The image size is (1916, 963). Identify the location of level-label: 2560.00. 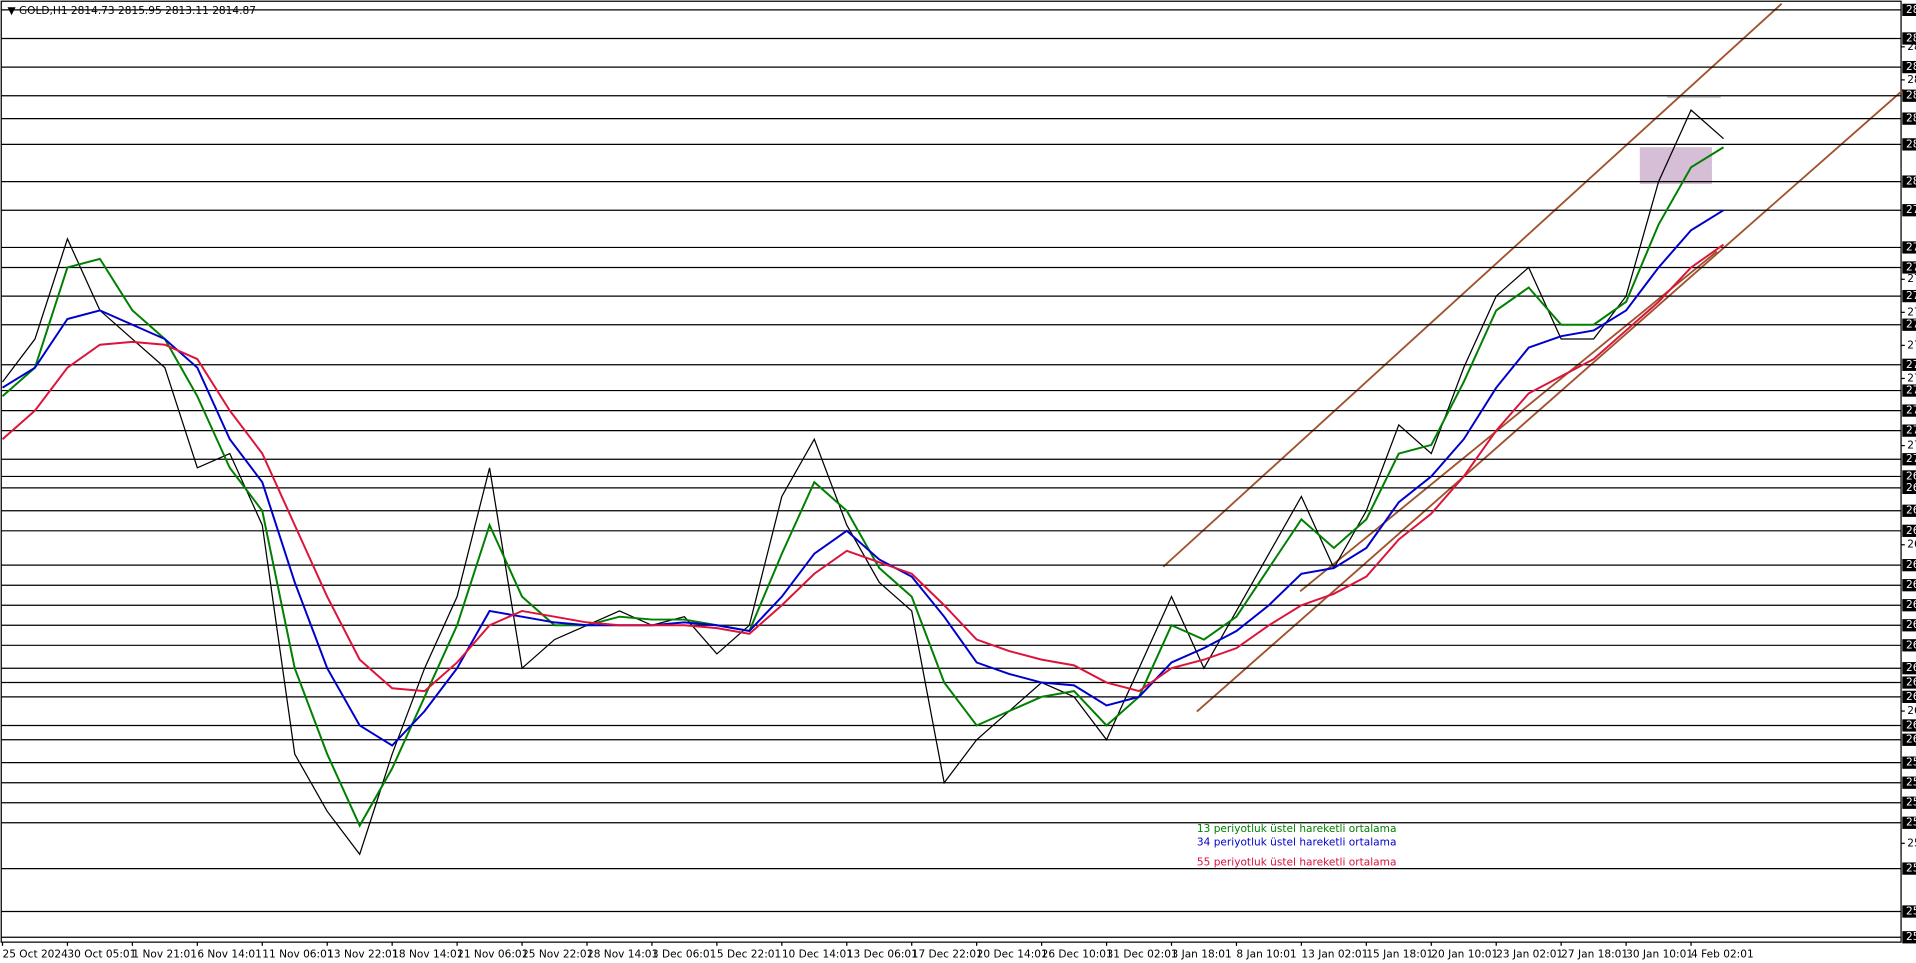
(1911, 869).